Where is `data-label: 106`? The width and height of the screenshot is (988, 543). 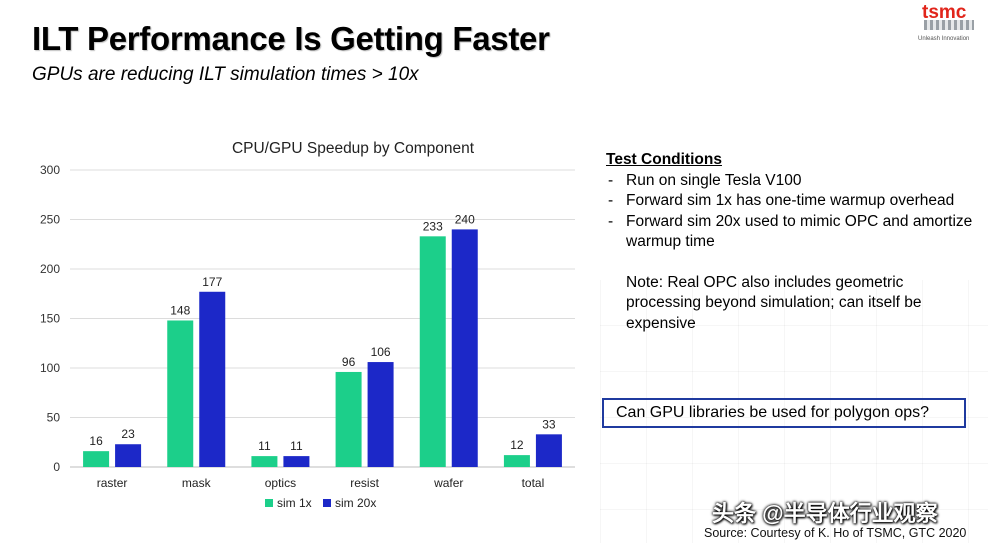
data-label: 106 is located at coordinates (381, 352).